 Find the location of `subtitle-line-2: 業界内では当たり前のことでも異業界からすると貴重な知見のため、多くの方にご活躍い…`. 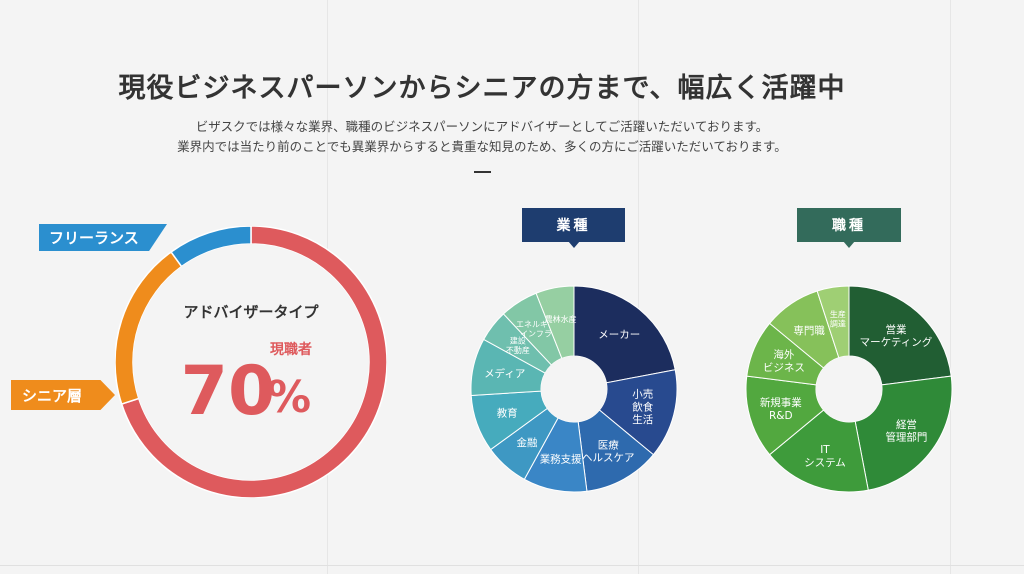

subtitle-line-2: 業界内では当たり前のことでも異業界からすると貴重な知見のため、多くの方にご活躍い… is located at coordinates (482, 146).